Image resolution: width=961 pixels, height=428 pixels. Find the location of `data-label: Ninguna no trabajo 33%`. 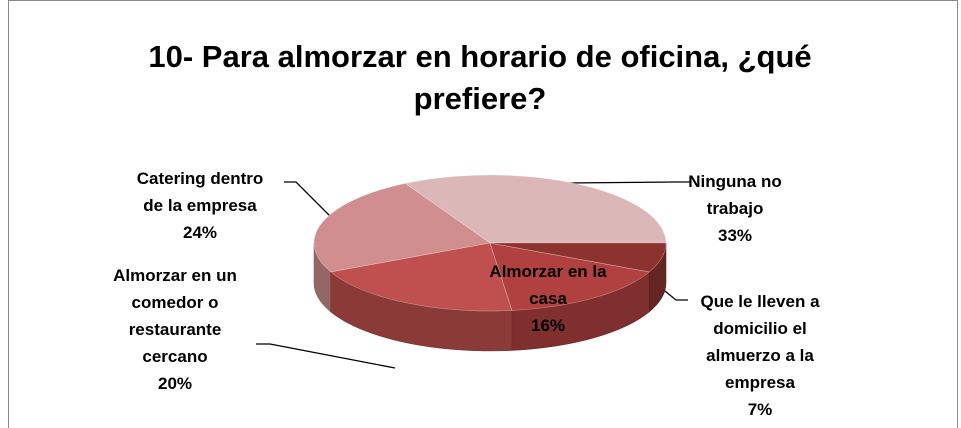

data-label: Ninguna no trabajo 33% is located at coordinates (735, 208).